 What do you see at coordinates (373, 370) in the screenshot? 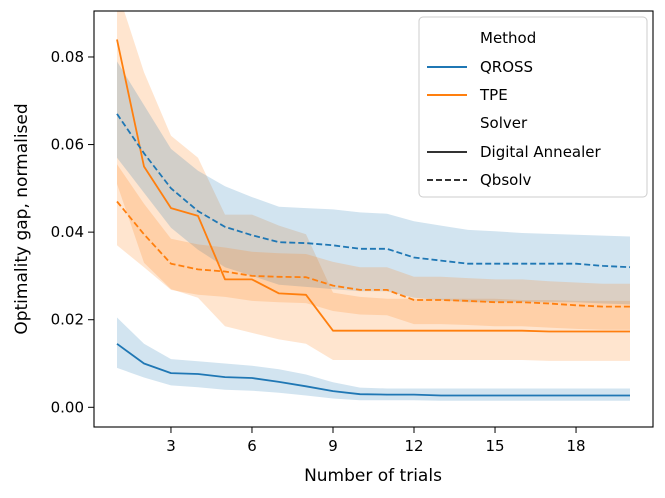
I see `qross-digital-annealer-line` at bounding box center [373, 370].